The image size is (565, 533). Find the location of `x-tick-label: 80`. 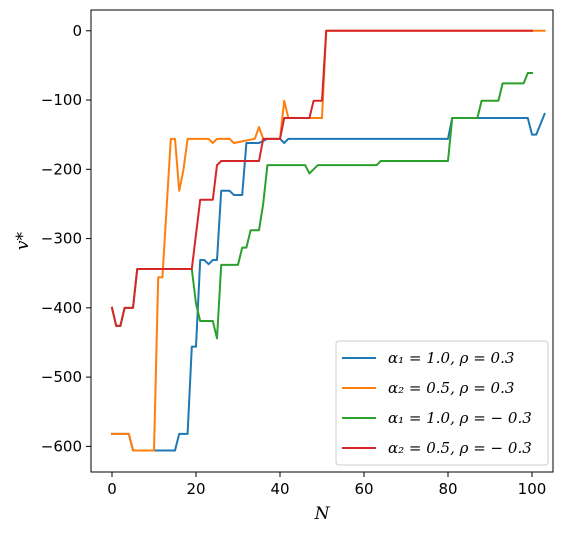

x-tick-label: 80 is located at coordinates (447, 489).